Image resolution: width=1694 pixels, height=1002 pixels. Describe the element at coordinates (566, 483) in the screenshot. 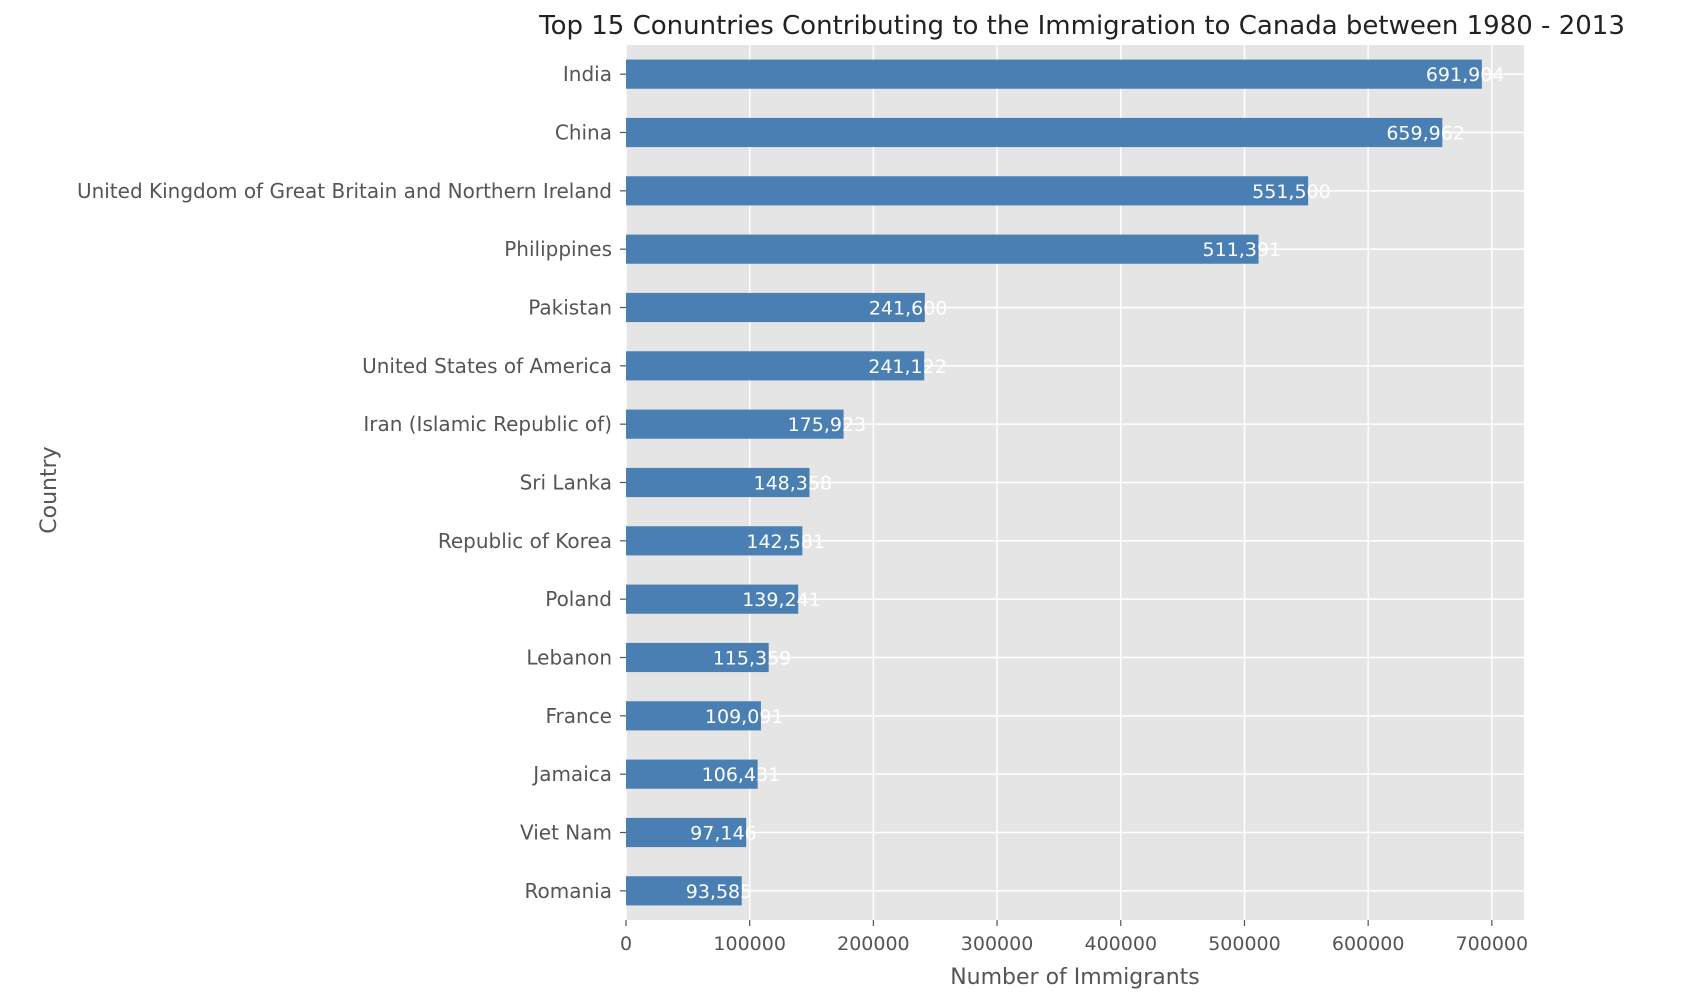

I see `y-tick-label: Sri Lanka` at that location.